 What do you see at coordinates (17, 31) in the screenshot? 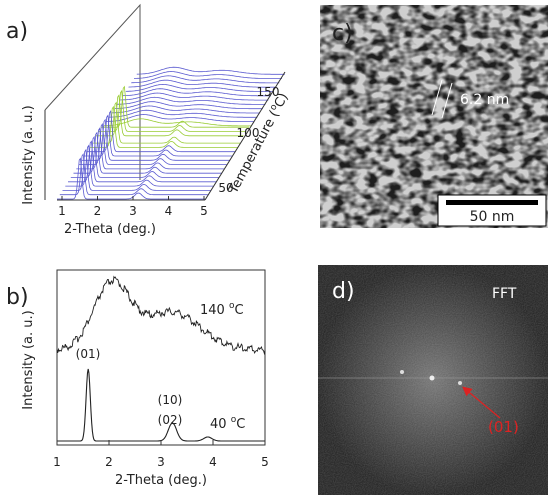
I see `panel-label: a)` at bounding box center [17, 31].